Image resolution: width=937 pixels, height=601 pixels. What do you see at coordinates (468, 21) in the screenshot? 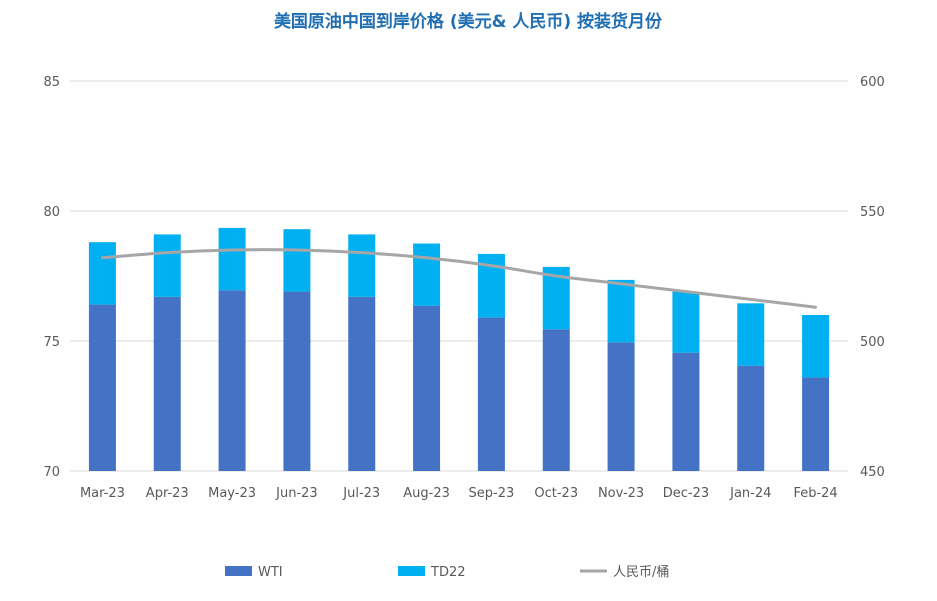
I see `chart-title: 美国原油中国到岸价格 (美元& 人民币) 按装货月份` at bounding box center [468, 21].